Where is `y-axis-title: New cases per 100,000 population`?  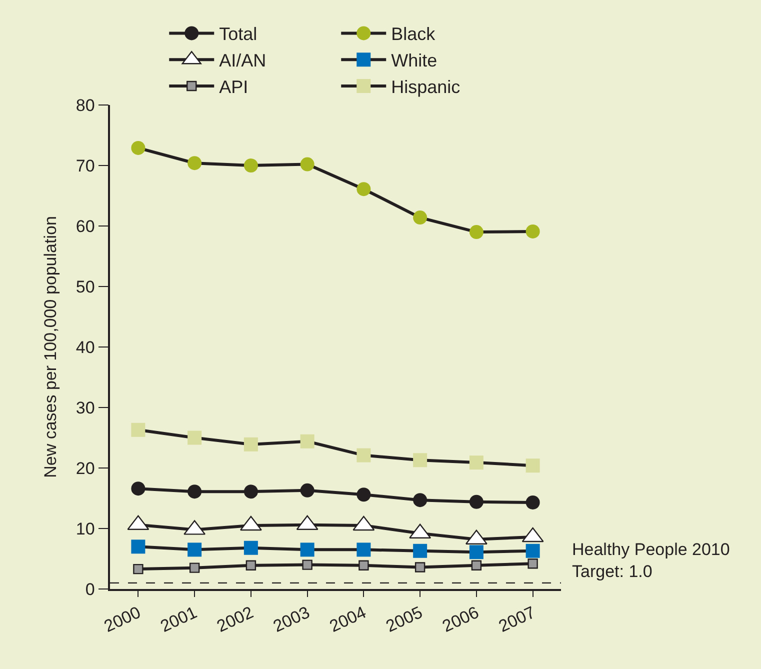 y-axis-title: New cases per 100,000 population is located at coordinates (50, 347).